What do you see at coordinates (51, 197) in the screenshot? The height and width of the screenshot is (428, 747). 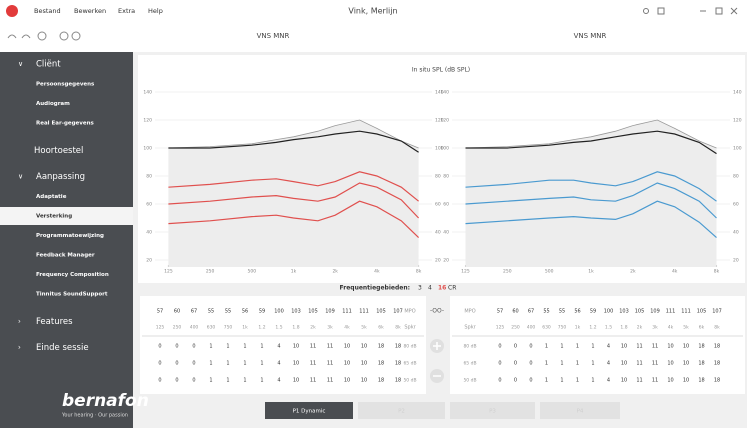 I see `nav-item: Adaptatie` at bounding box center [51, 197].